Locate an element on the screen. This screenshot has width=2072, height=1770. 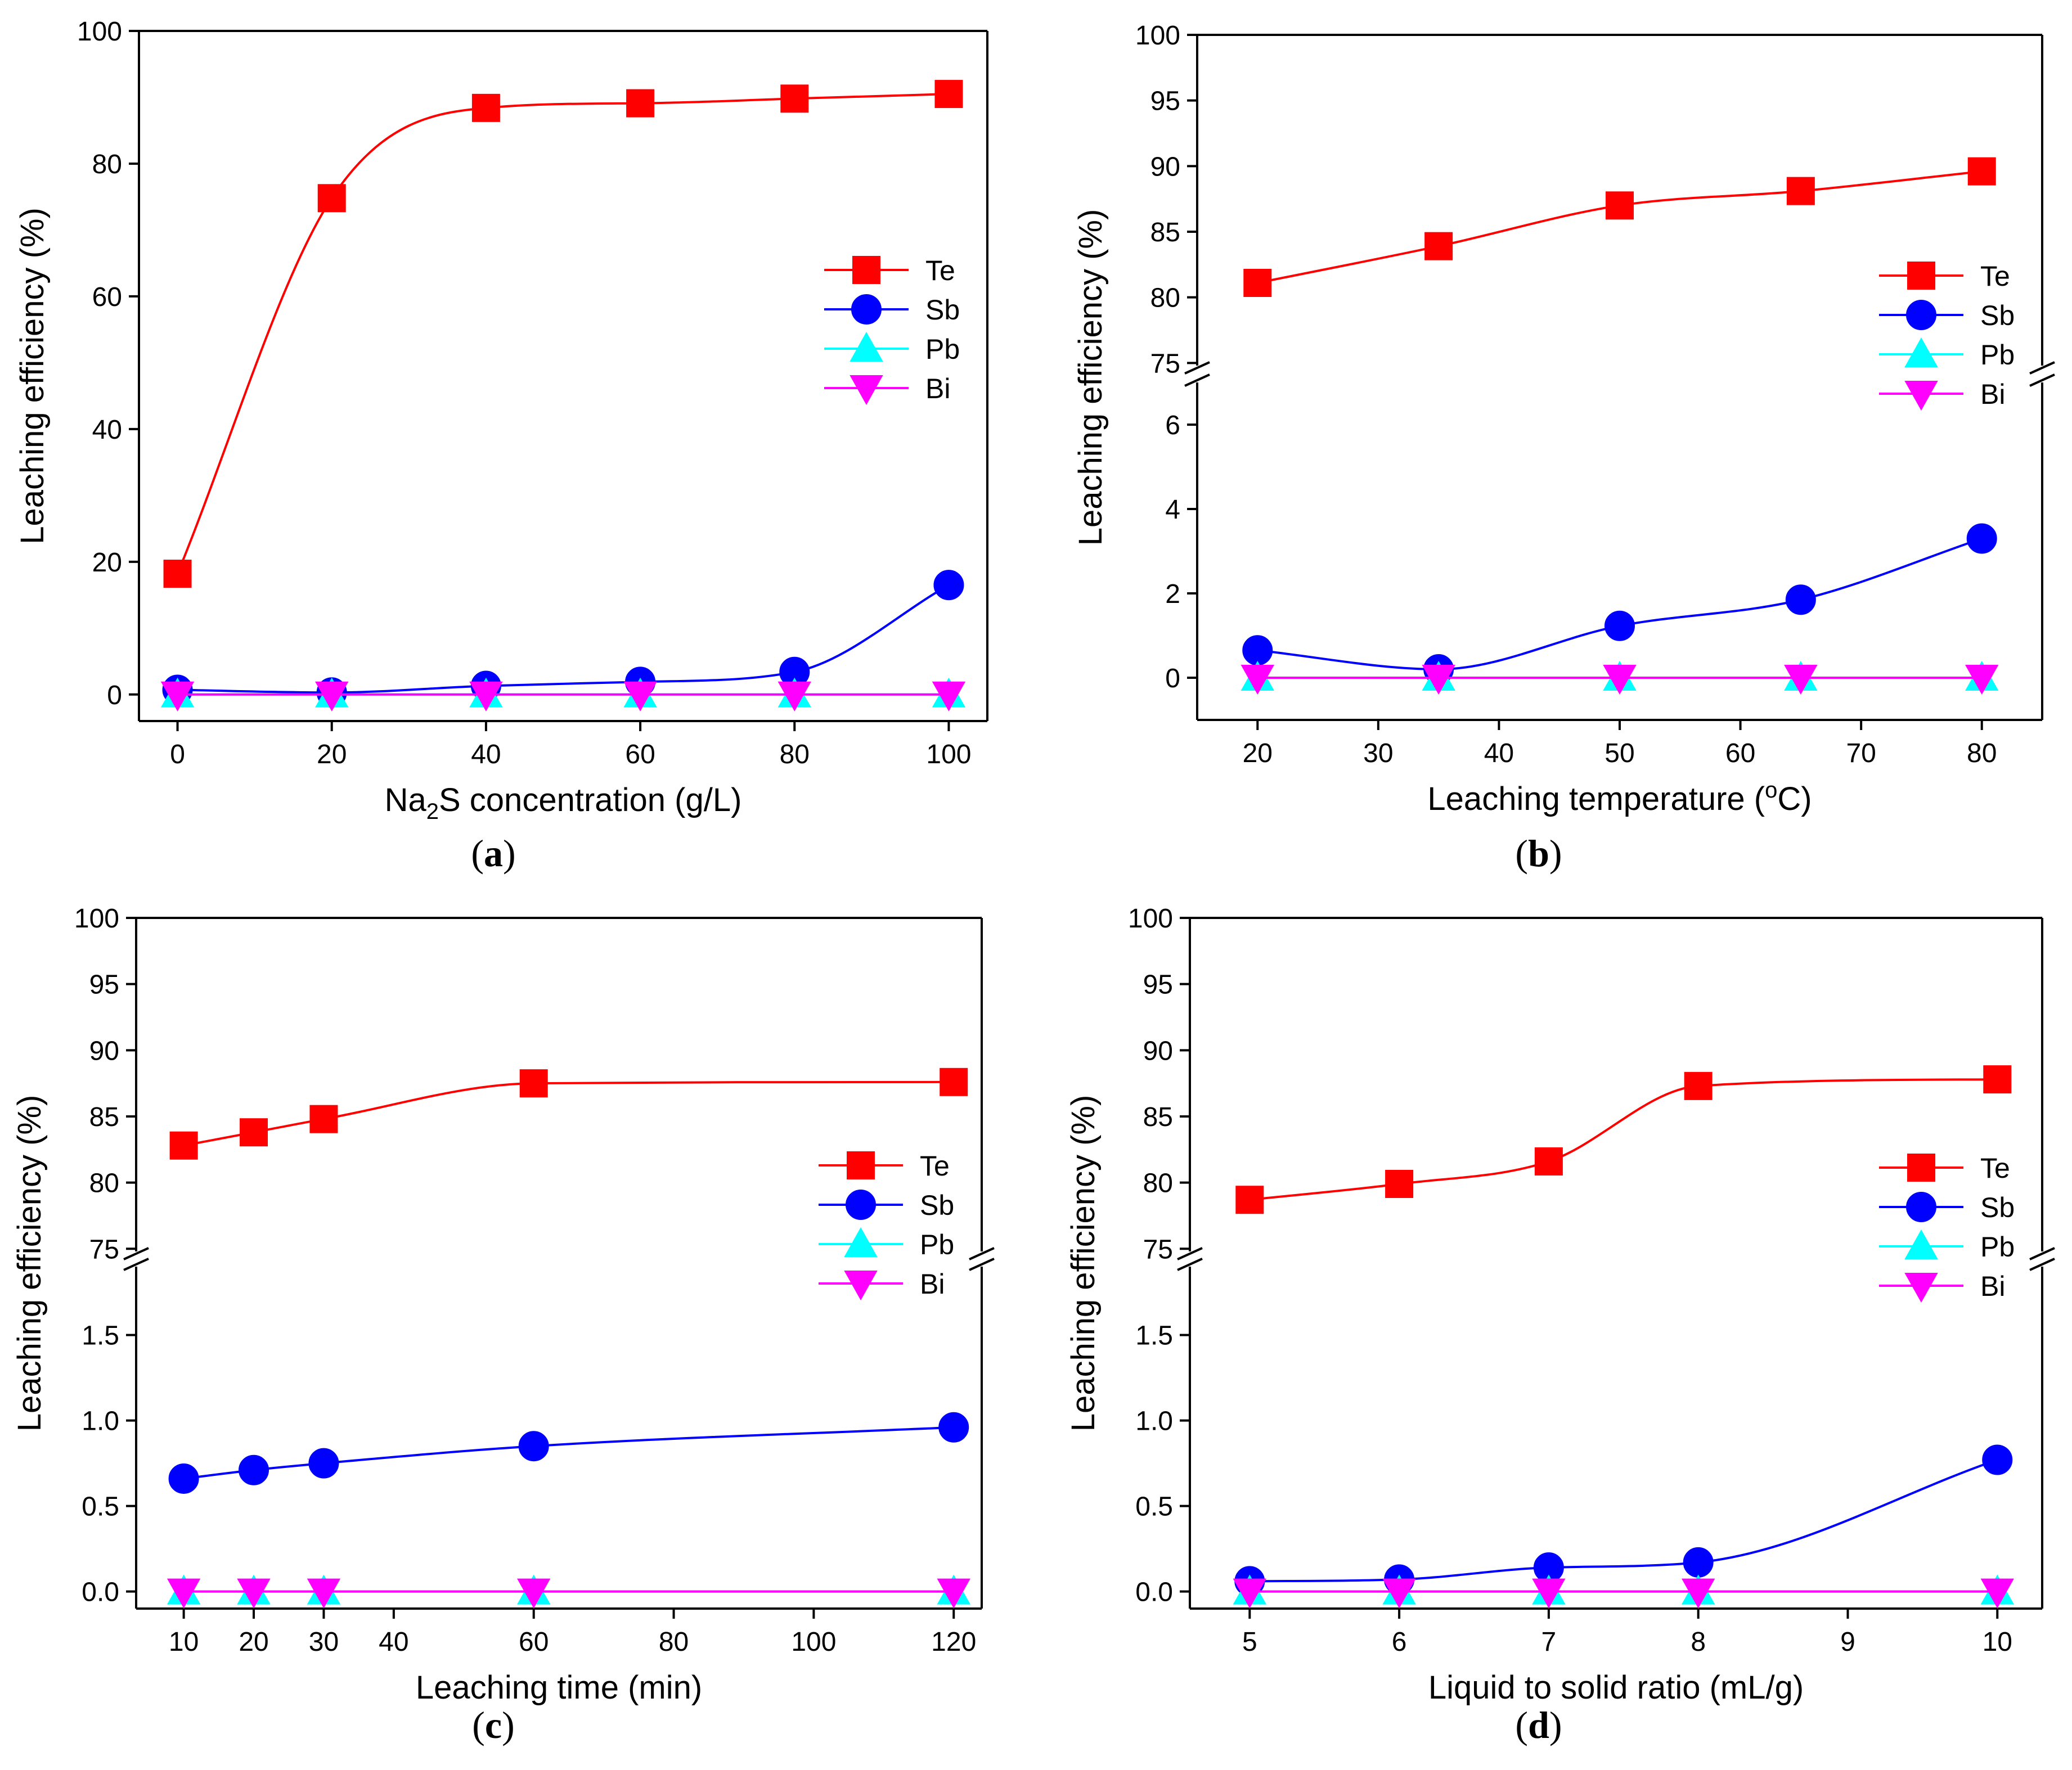
x-tick-label: 30 is located at coordinates (1378, 753).